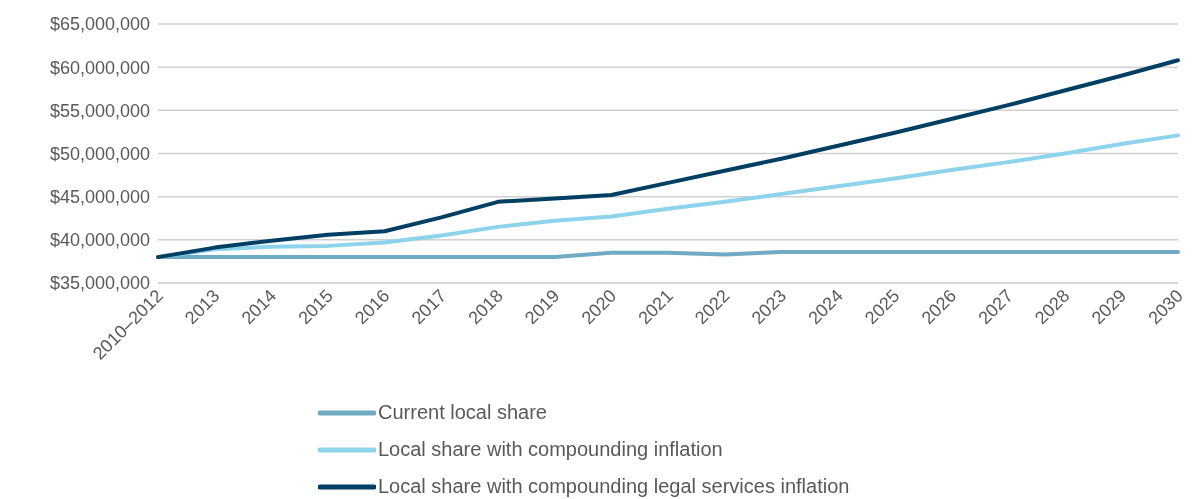  I want to click on legend-label: Local share with compounding inflation, so click(550, 449).